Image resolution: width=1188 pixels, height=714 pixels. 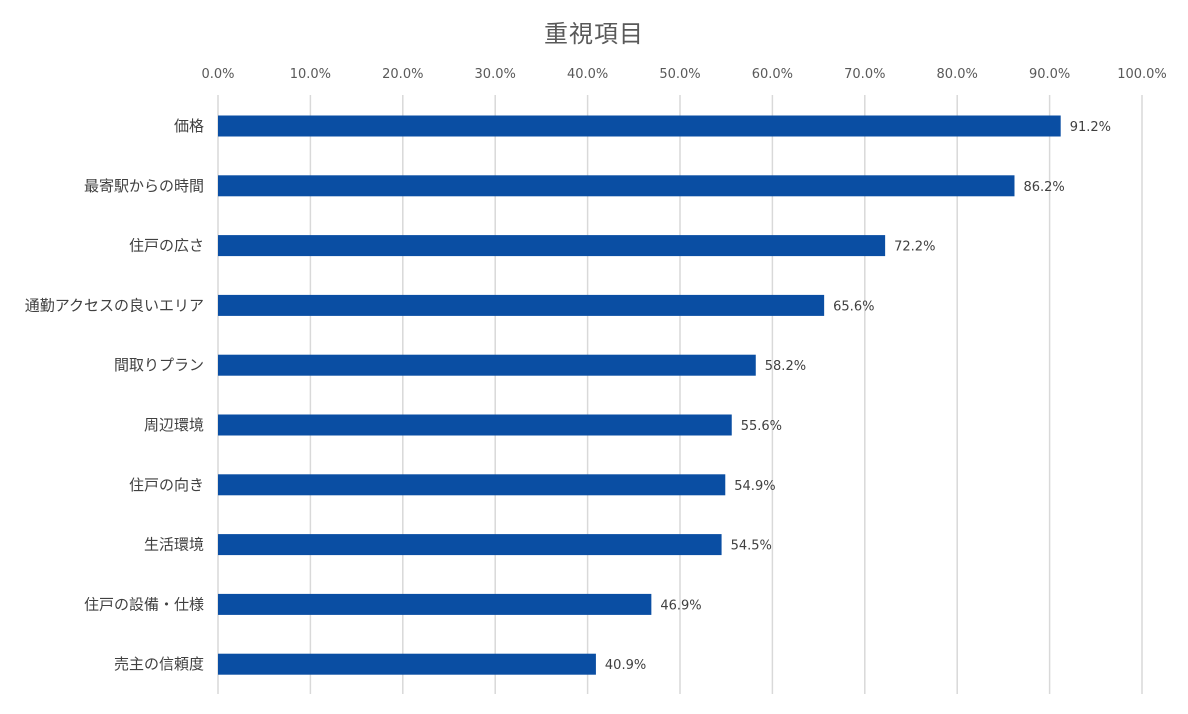 What do you see at coordinates (587, 74) in the screenshot?
I see `x-tick-label: 40.0%` at bounding box center [587, 74].